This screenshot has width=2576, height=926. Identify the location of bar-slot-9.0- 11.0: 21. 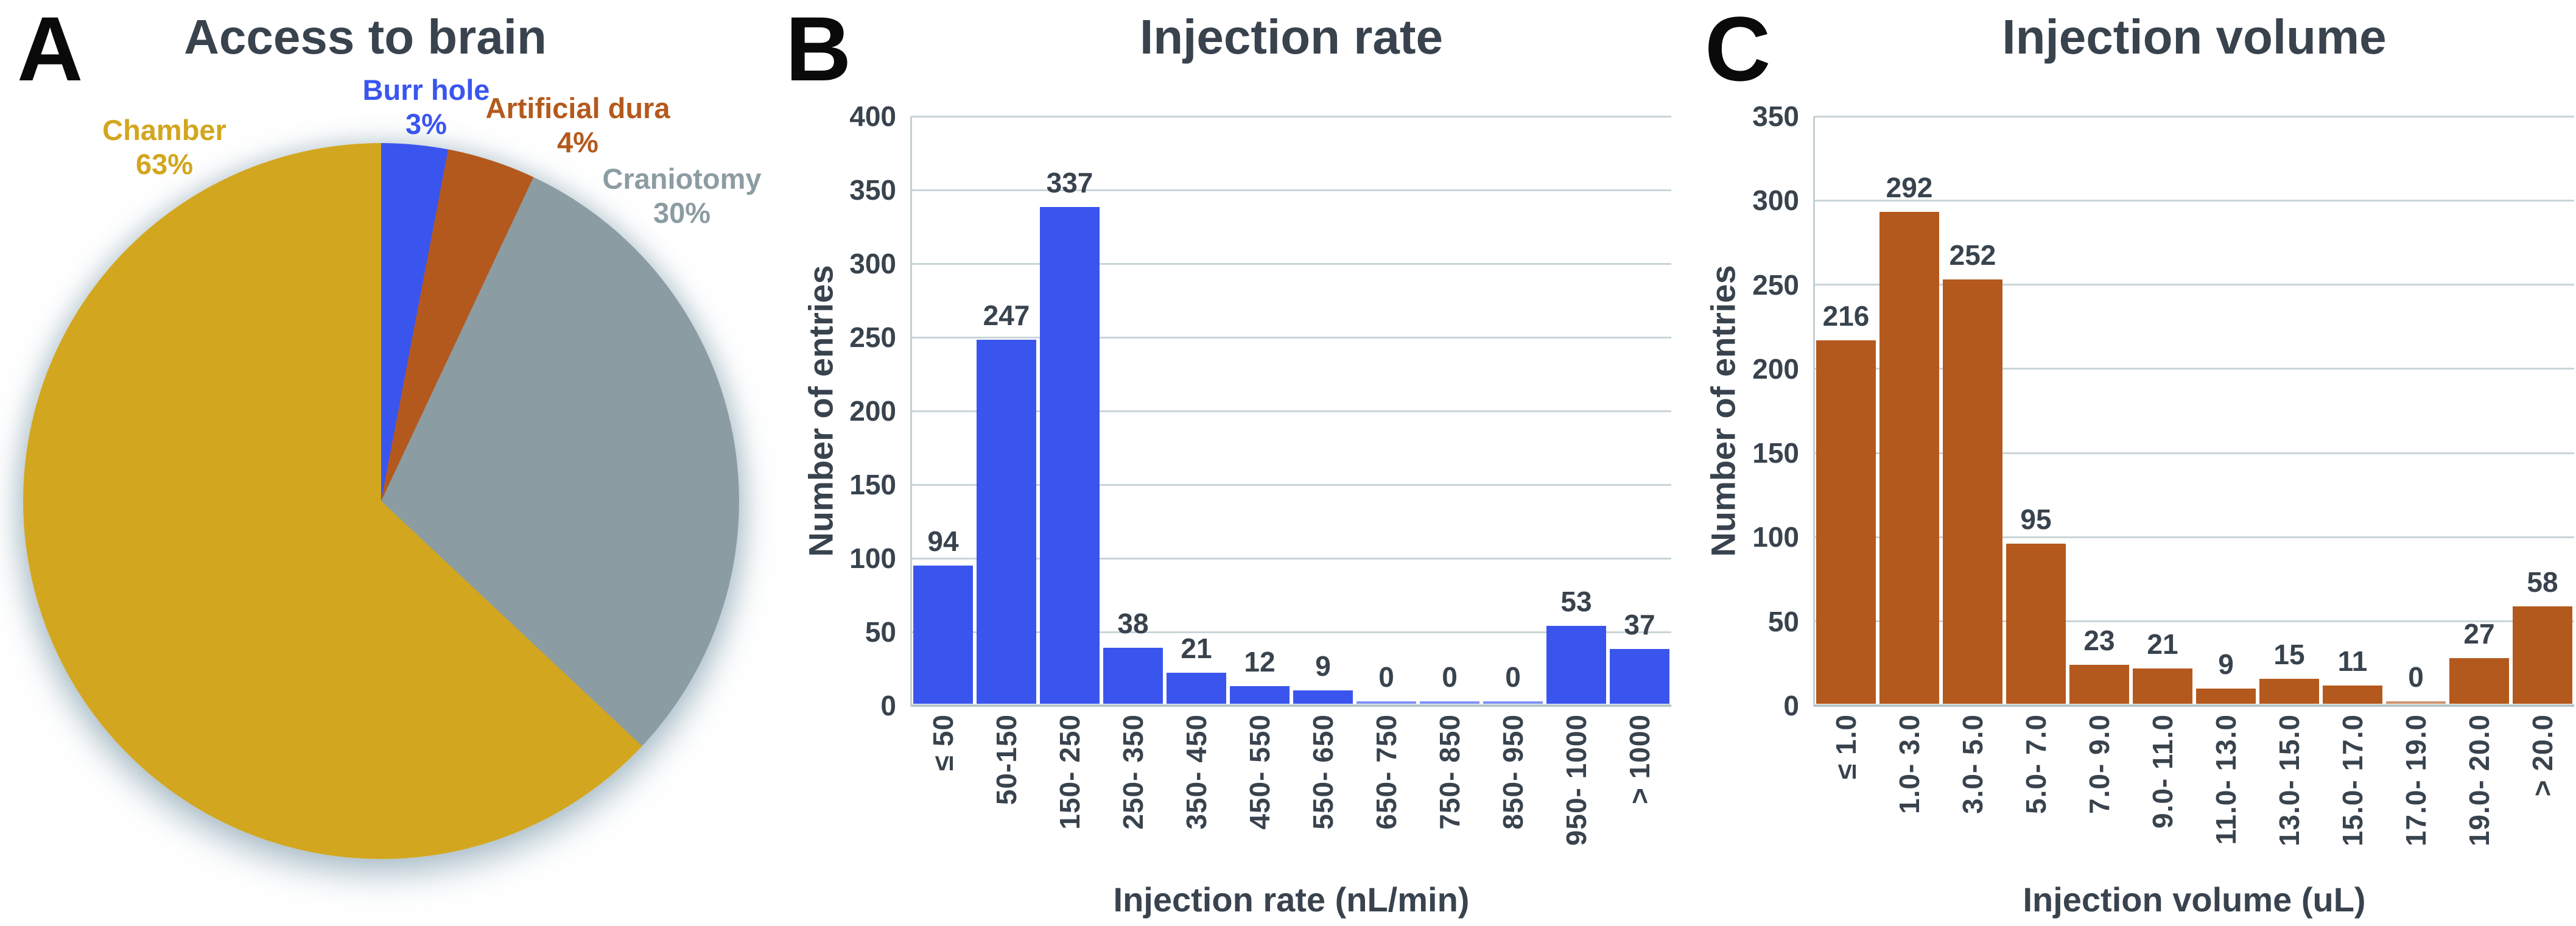
(2162, 411).